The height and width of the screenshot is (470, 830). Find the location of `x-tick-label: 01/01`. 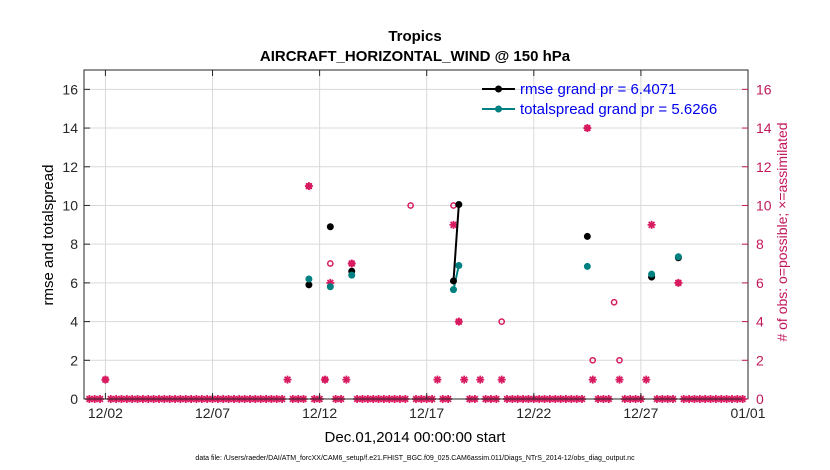

x-tick-label: 01/01 is located at coordinates (747, 413).